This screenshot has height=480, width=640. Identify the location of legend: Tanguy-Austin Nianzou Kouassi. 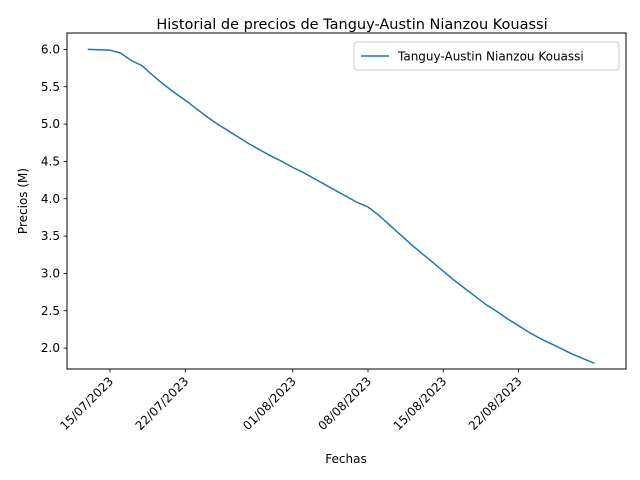
(486, 56).